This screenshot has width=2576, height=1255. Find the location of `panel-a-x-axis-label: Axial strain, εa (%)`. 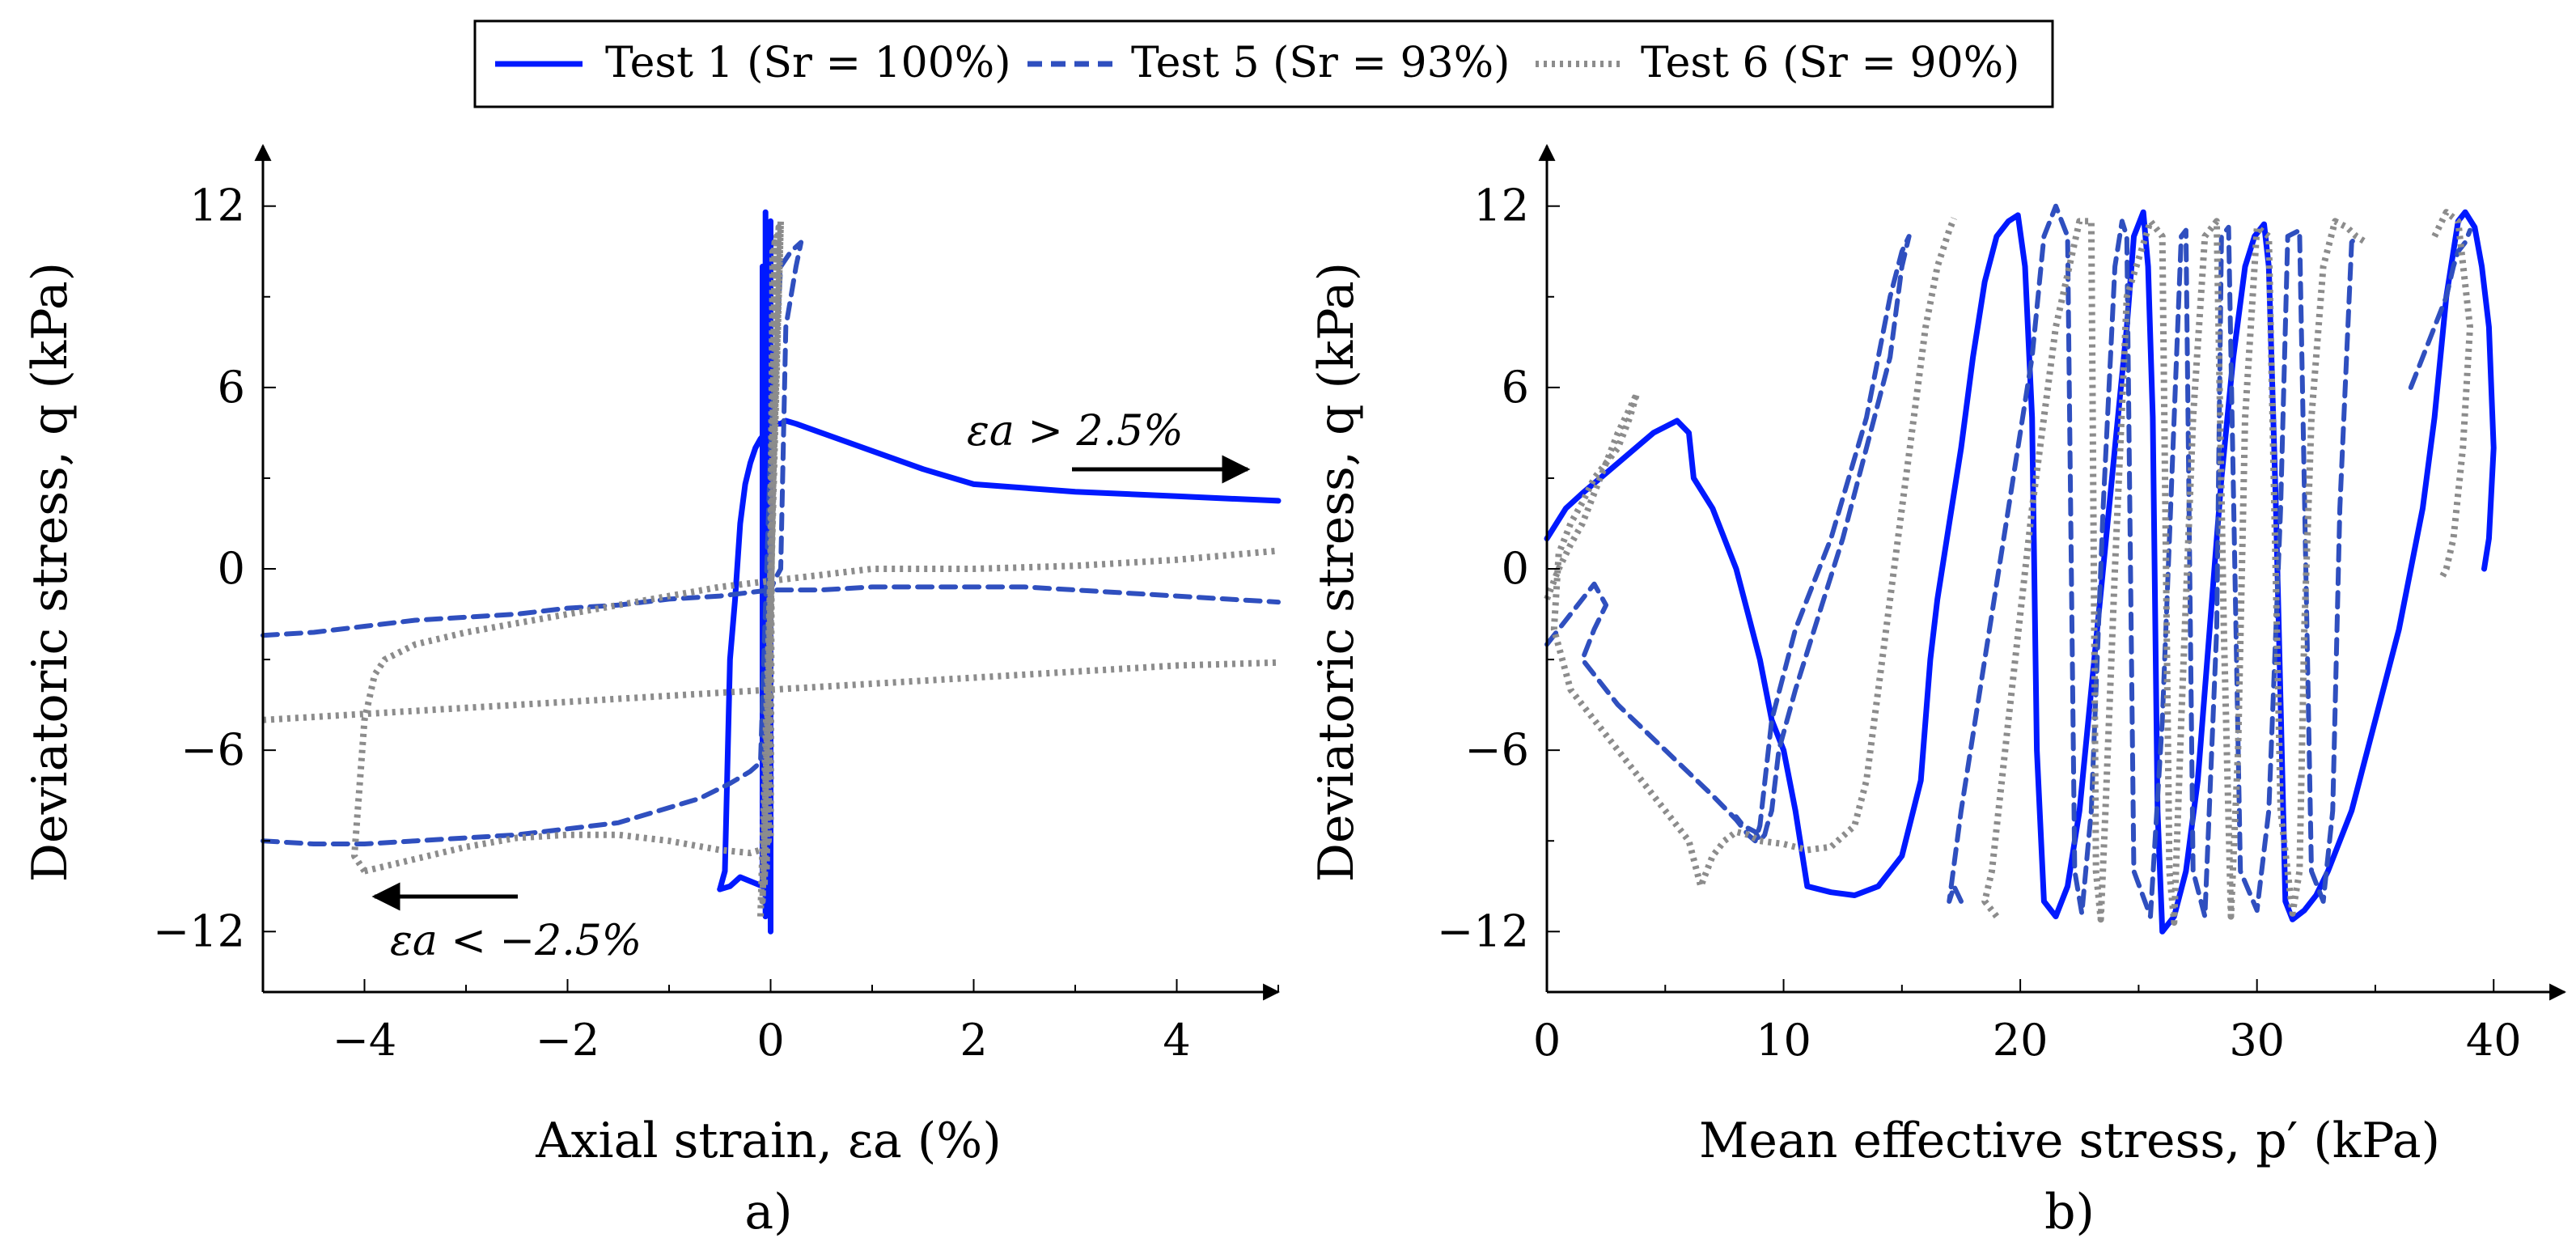

panel-a-x-axis-label: Axial strain, εa (%) is located at coordinates (768, 1141).